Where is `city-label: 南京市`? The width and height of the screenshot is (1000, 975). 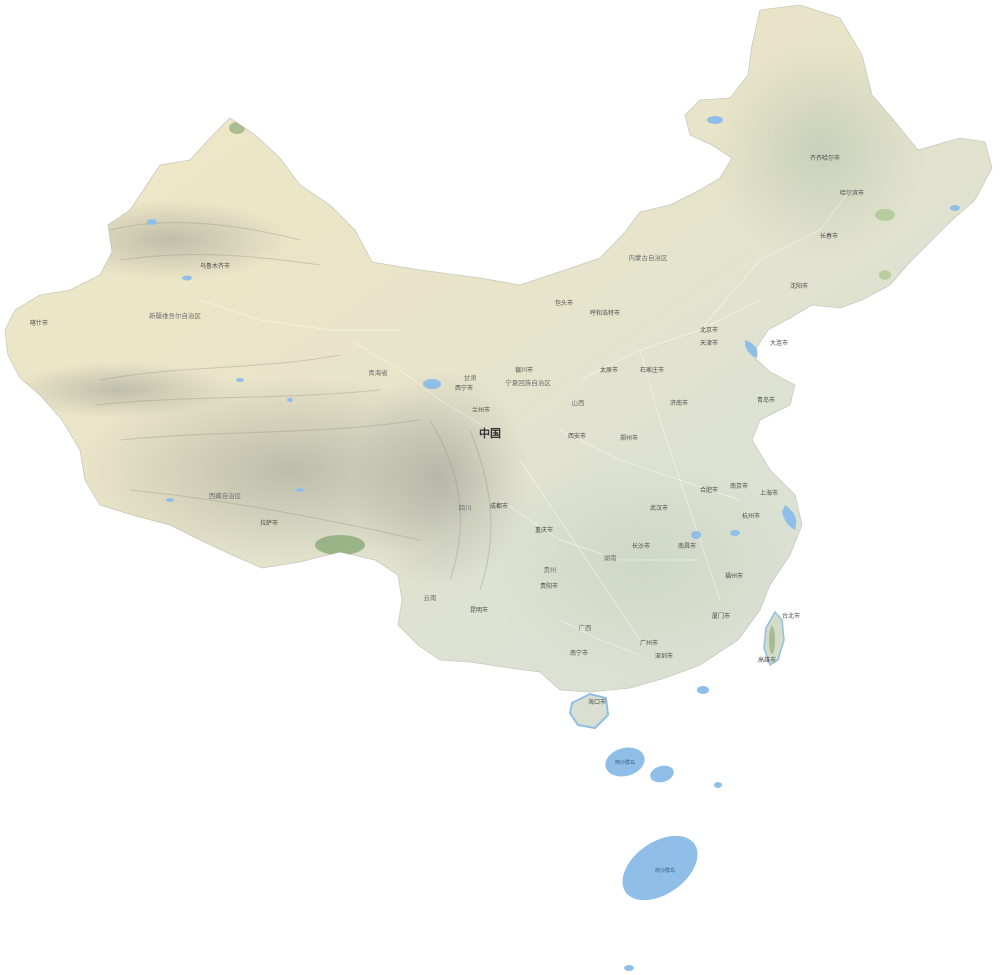
city-label: 南京市 is located at coordinates (739, 486).